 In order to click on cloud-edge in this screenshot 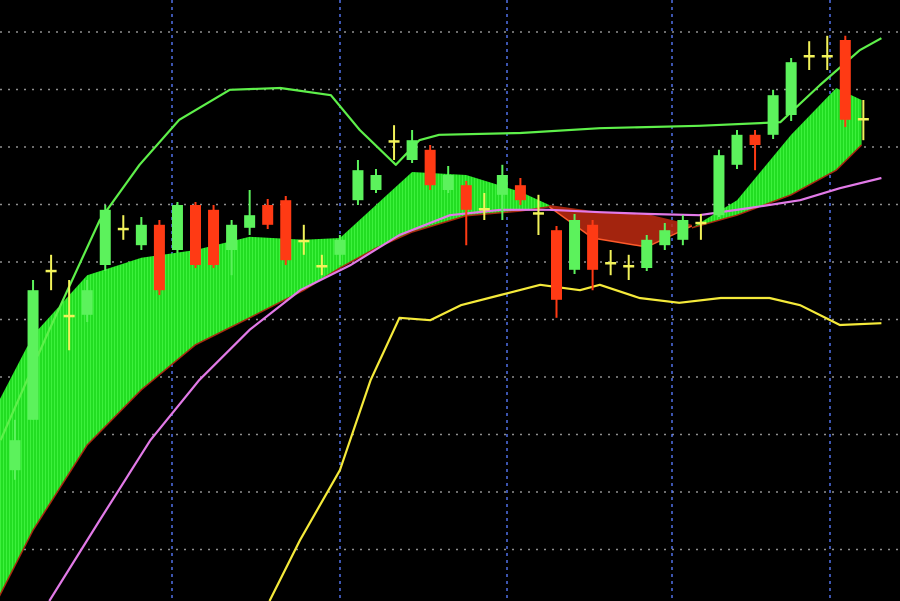, I will do `click(777, 186)`.